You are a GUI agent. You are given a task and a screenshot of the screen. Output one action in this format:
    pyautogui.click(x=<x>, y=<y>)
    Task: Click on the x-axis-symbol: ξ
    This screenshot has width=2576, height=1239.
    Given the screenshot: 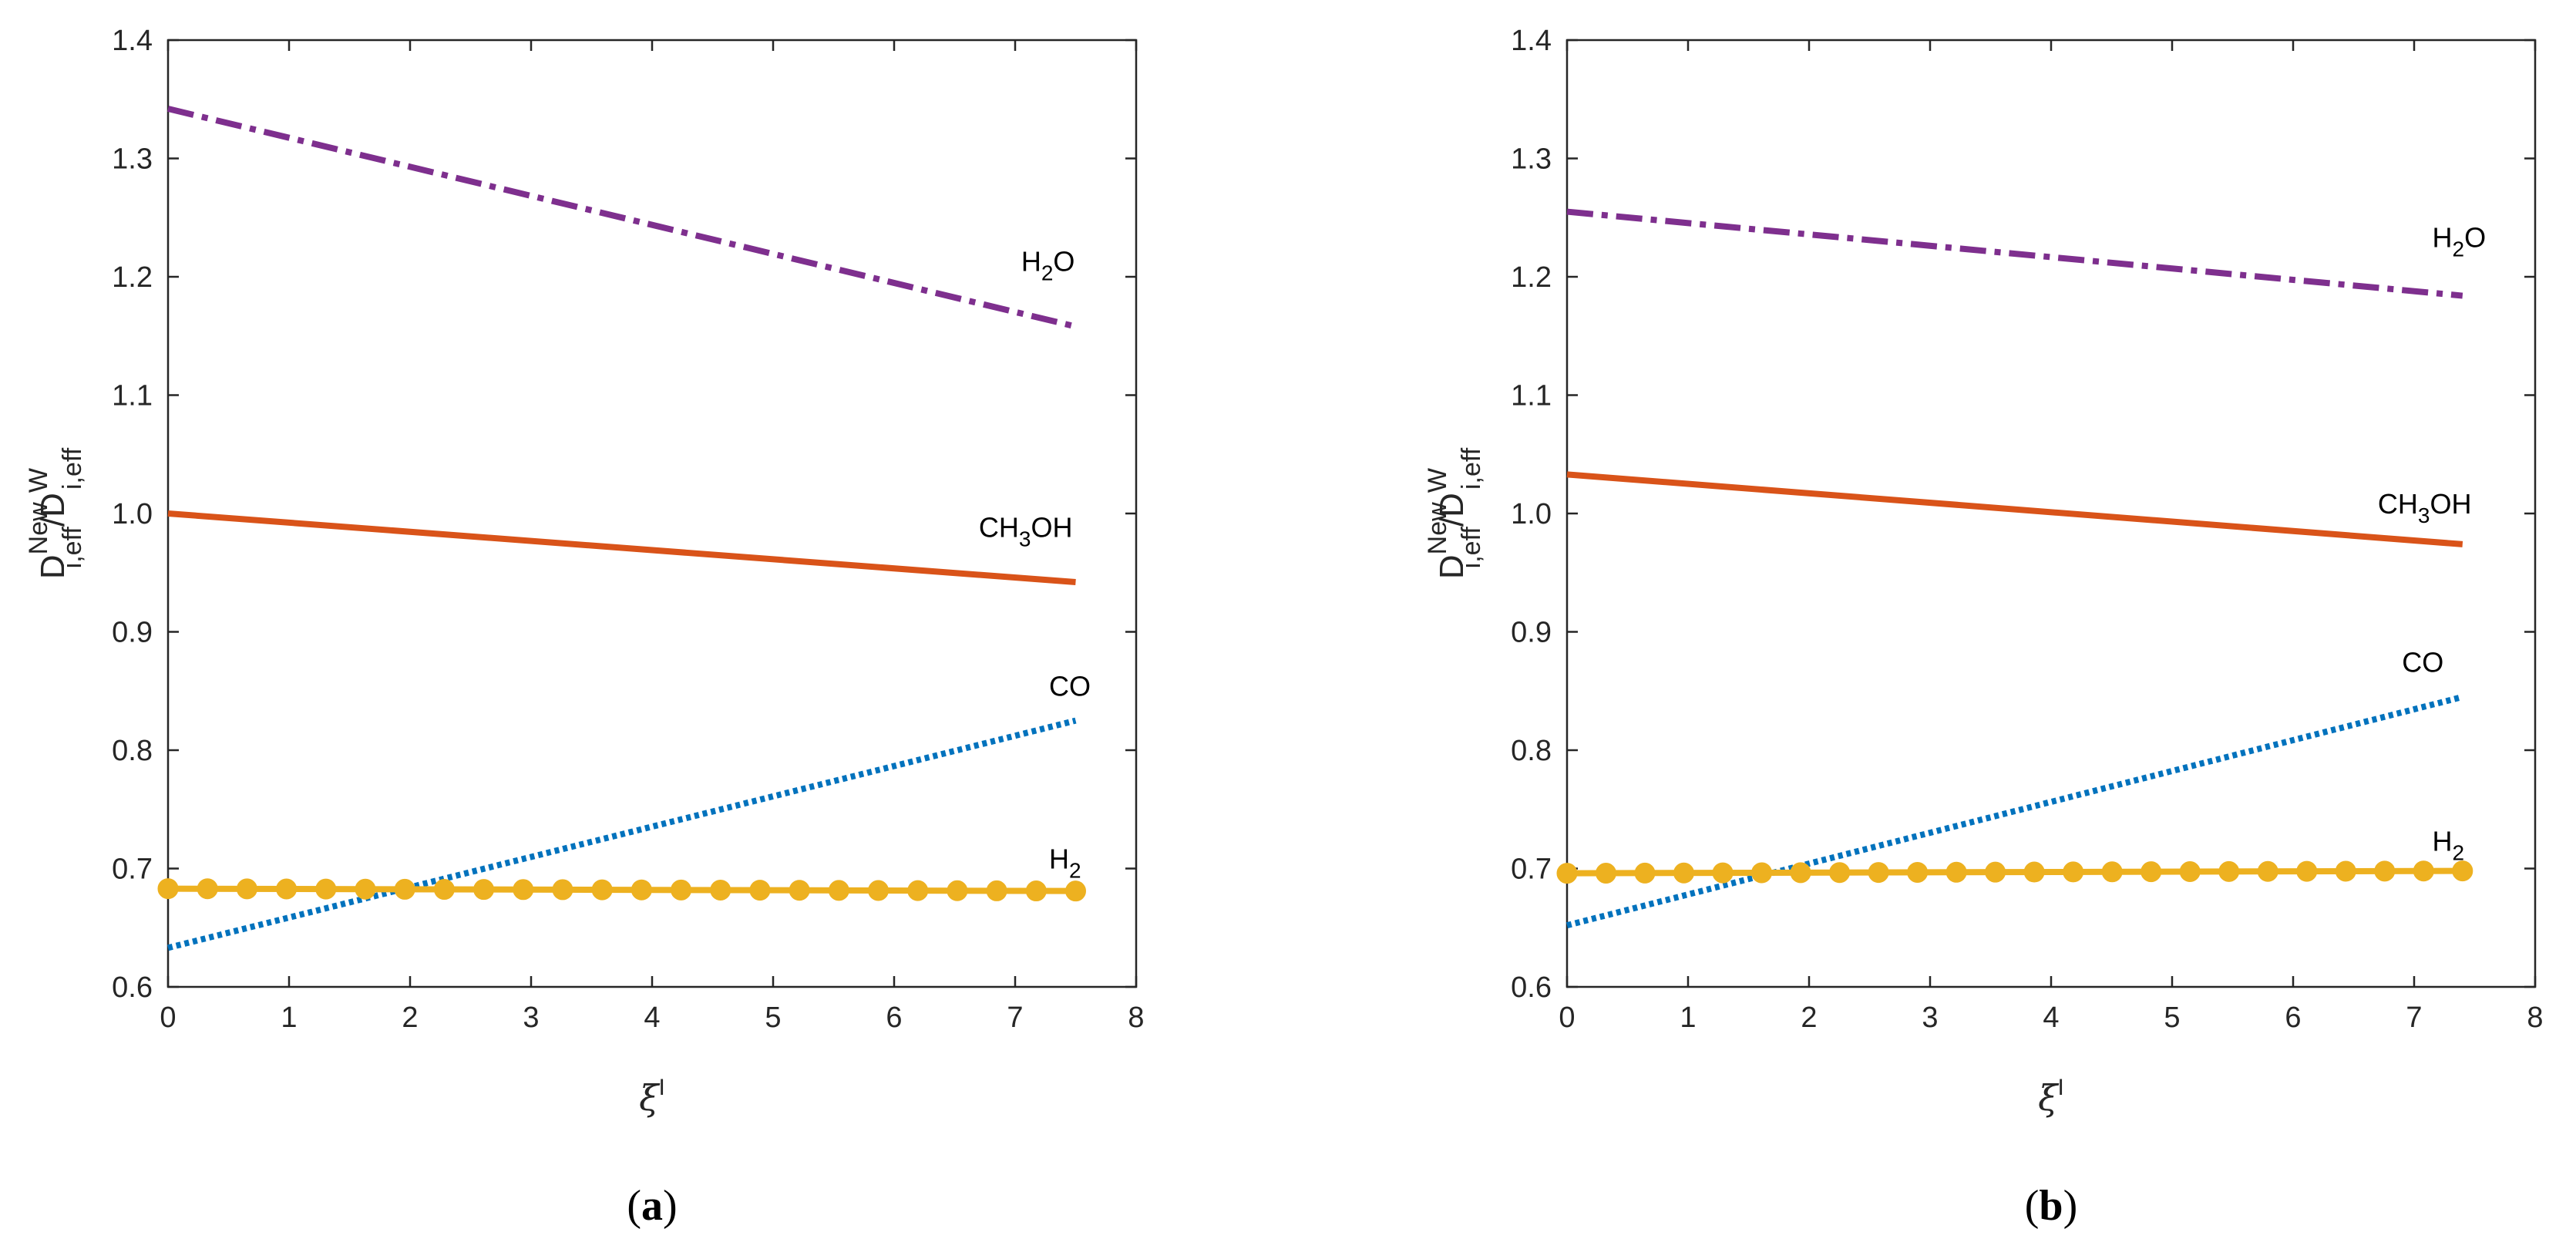 What is the action you would take?
    pyautogui.click(x=2049, y=1098)
    